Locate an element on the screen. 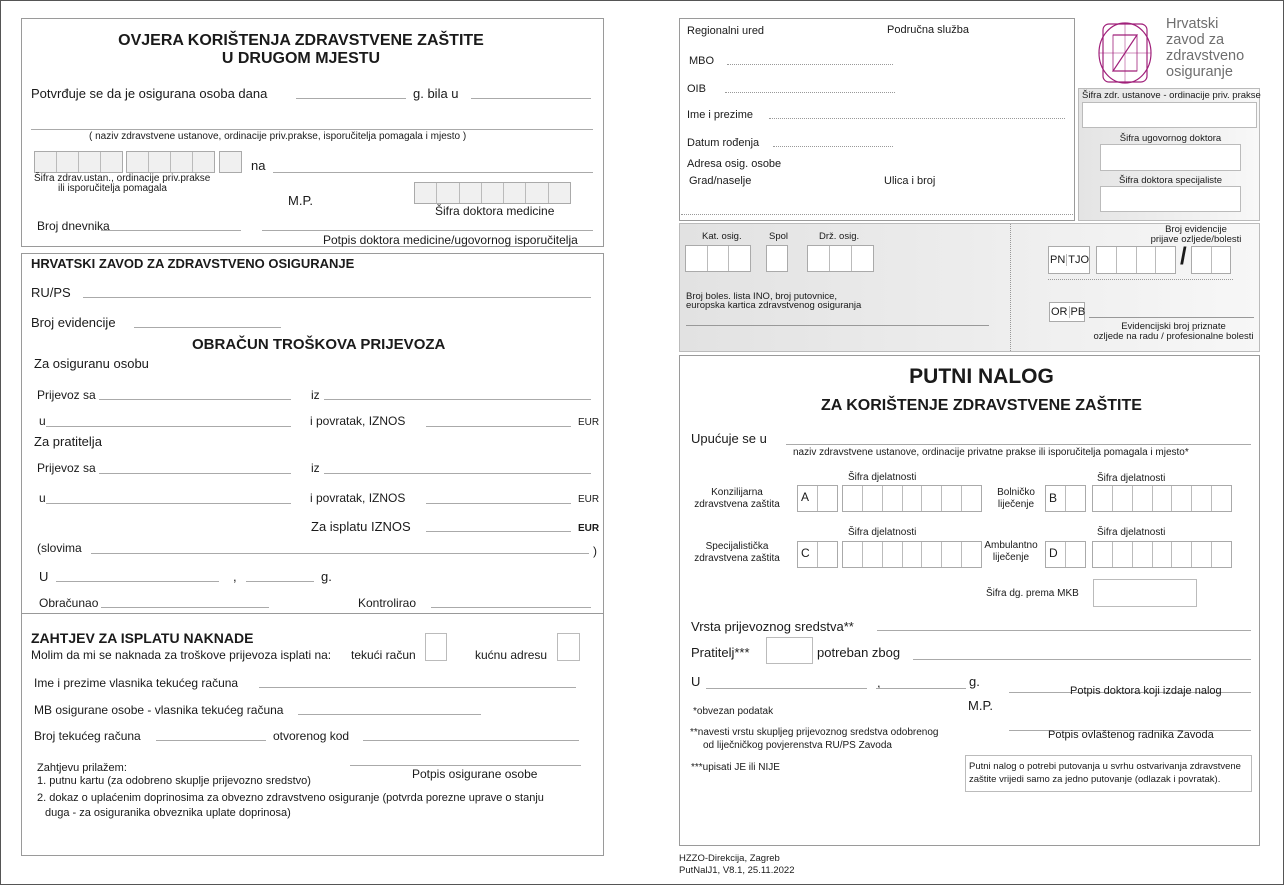  potreban-field is located at coordinates (1082, 659).